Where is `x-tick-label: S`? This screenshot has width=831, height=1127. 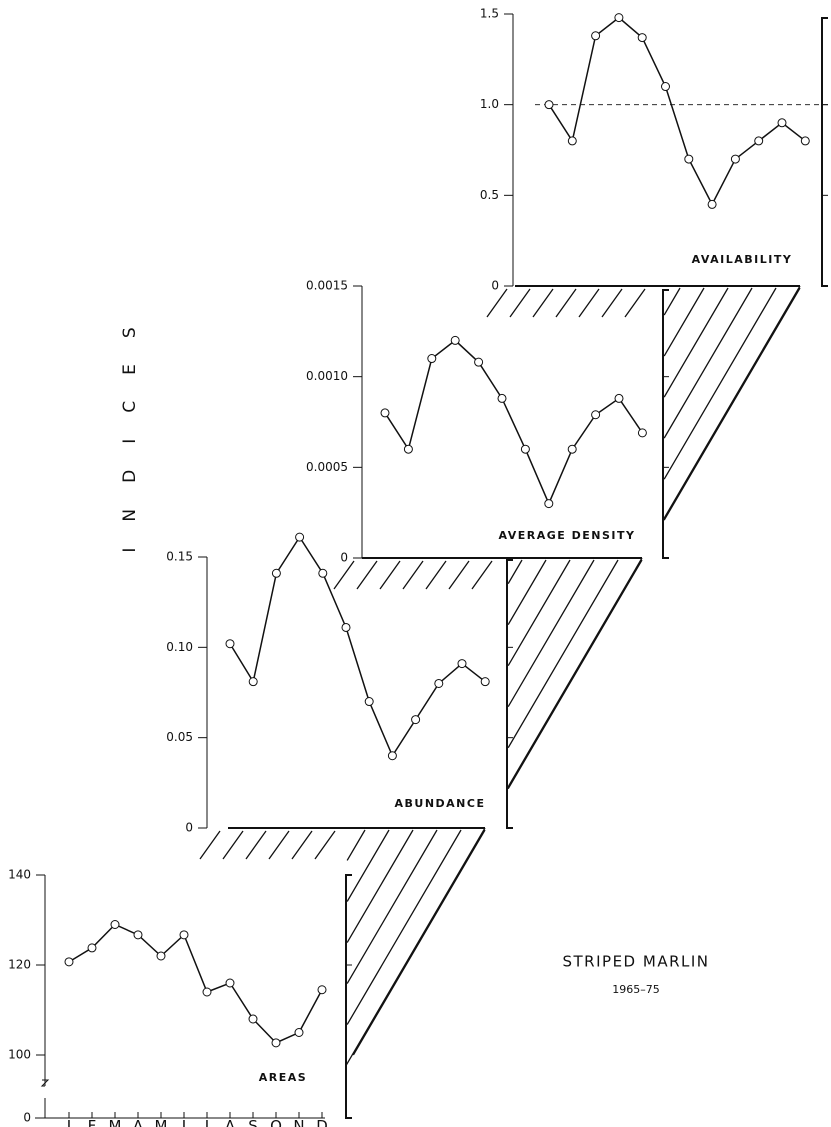
x-tick-label: S is located at coordinates (253, 1122).